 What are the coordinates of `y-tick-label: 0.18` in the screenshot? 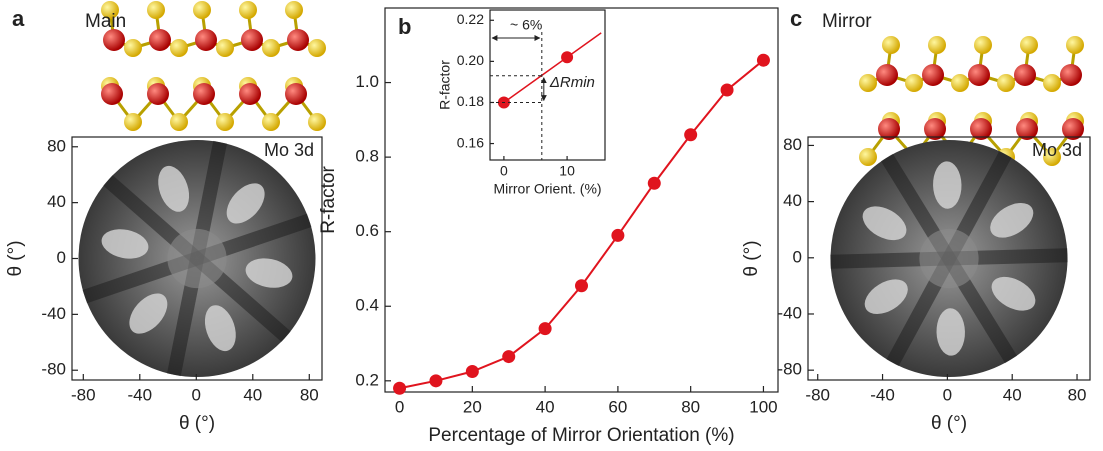 It's located at (470, 101).